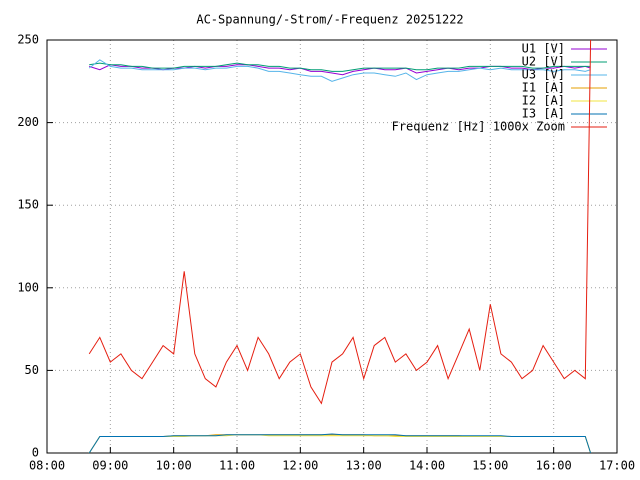 This screenshot has height=480, width=640. What do you see at coordinates (543, 88) in the screenshot?
I see `legend-label: I1 [A]` at bounding box center [543, 88].